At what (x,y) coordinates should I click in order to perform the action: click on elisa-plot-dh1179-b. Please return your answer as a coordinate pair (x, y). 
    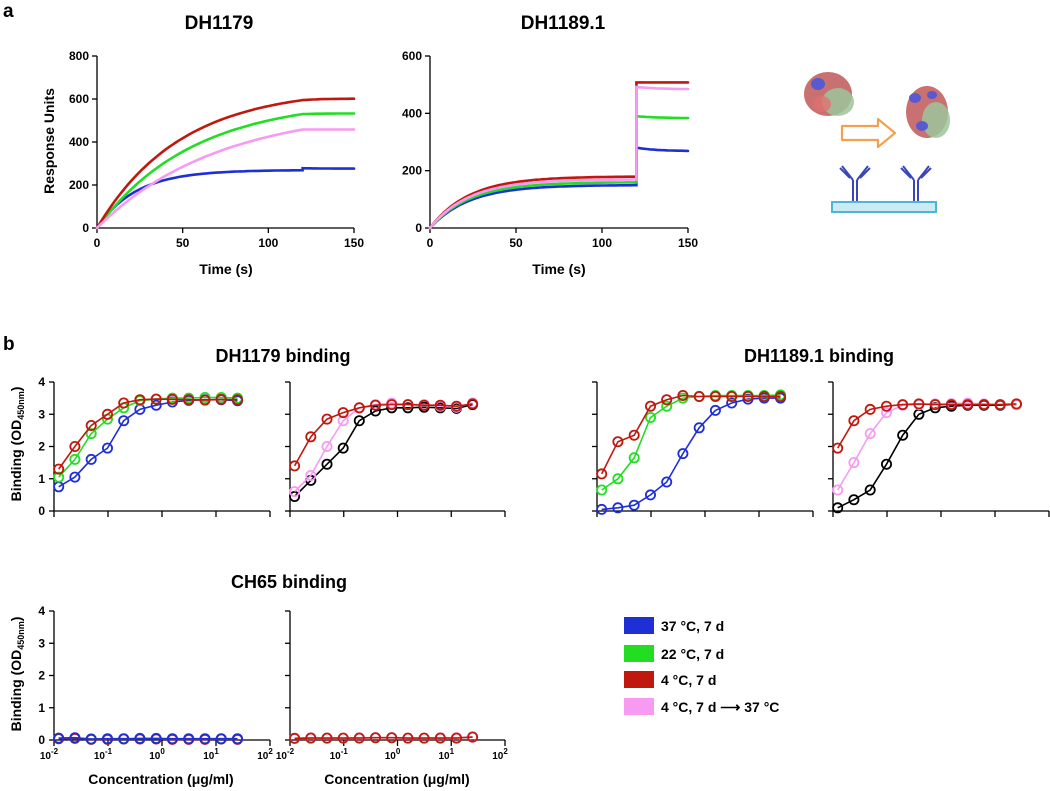
    Looking at the image, I should click on (395, 449).